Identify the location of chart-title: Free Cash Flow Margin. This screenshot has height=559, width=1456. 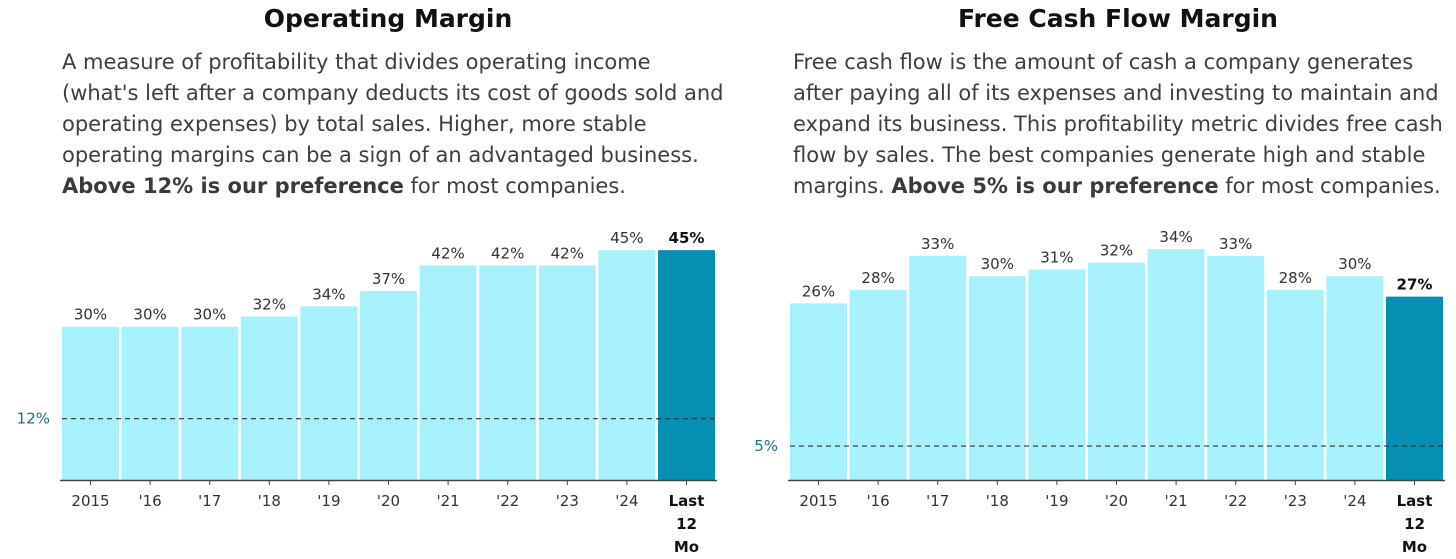
(1118, 18).